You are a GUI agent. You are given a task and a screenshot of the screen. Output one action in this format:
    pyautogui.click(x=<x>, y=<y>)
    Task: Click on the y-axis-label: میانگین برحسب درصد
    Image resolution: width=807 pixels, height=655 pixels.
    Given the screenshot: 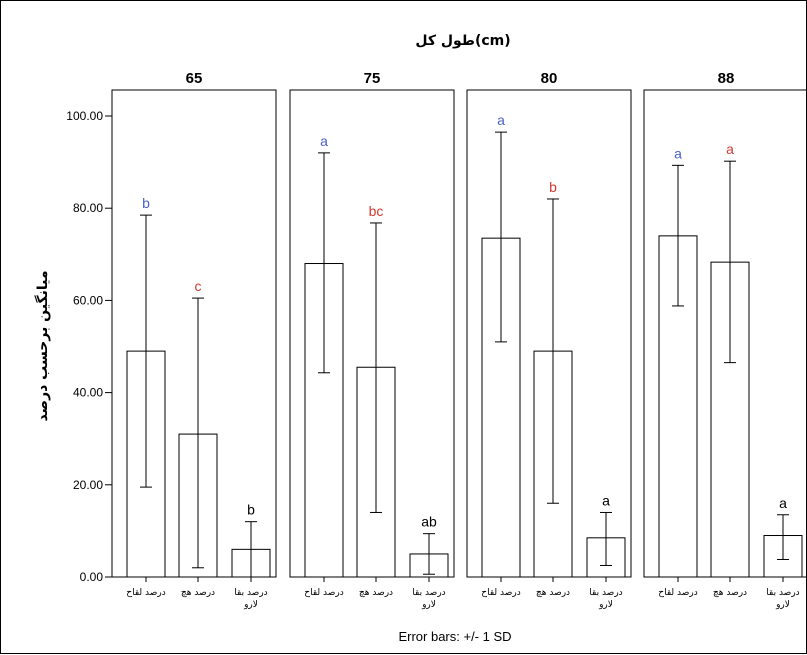 What is the action you would take?
    pyautogui.click(x=42, y=345)
    